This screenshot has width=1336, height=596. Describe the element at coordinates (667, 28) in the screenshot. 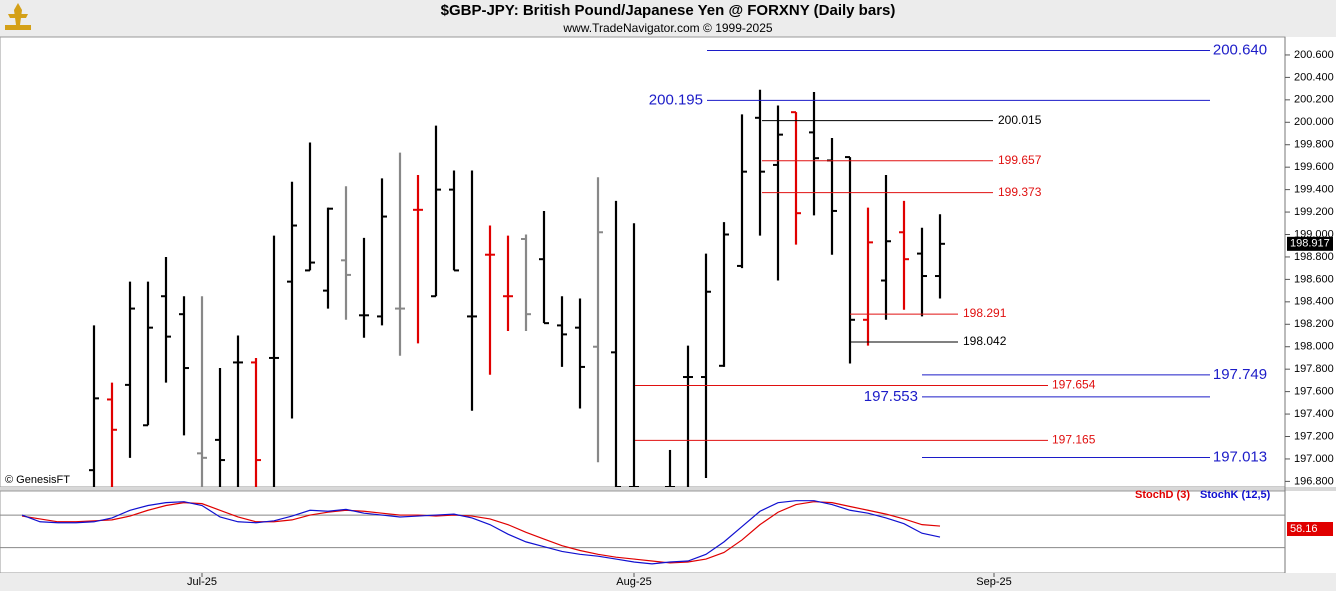

I see `chart-subtitle: www.TradeNavigator.com © 1999-2025` at that location.